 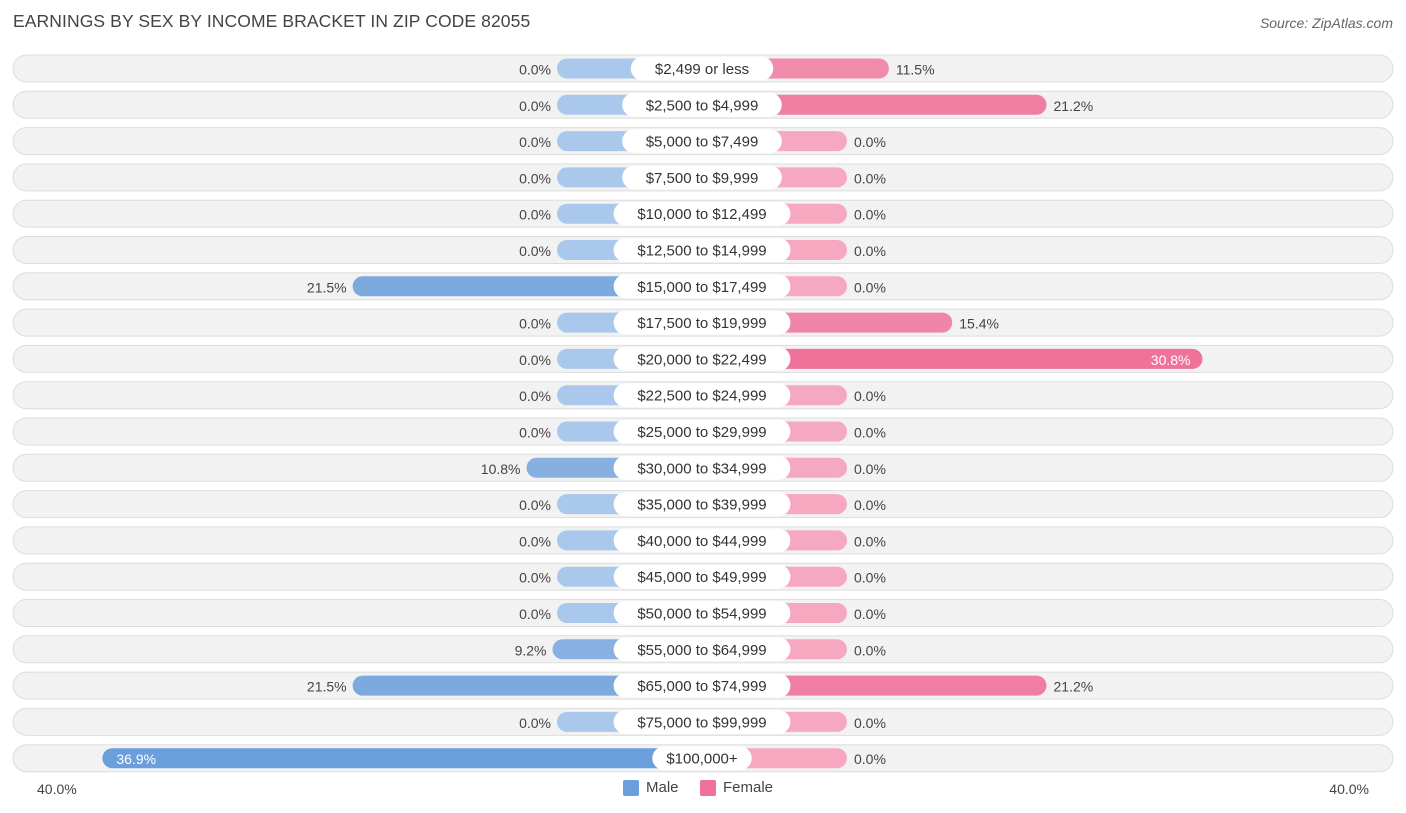 I want to click on category-label: $30,000 to $34,999, so click(x=701, y=468).